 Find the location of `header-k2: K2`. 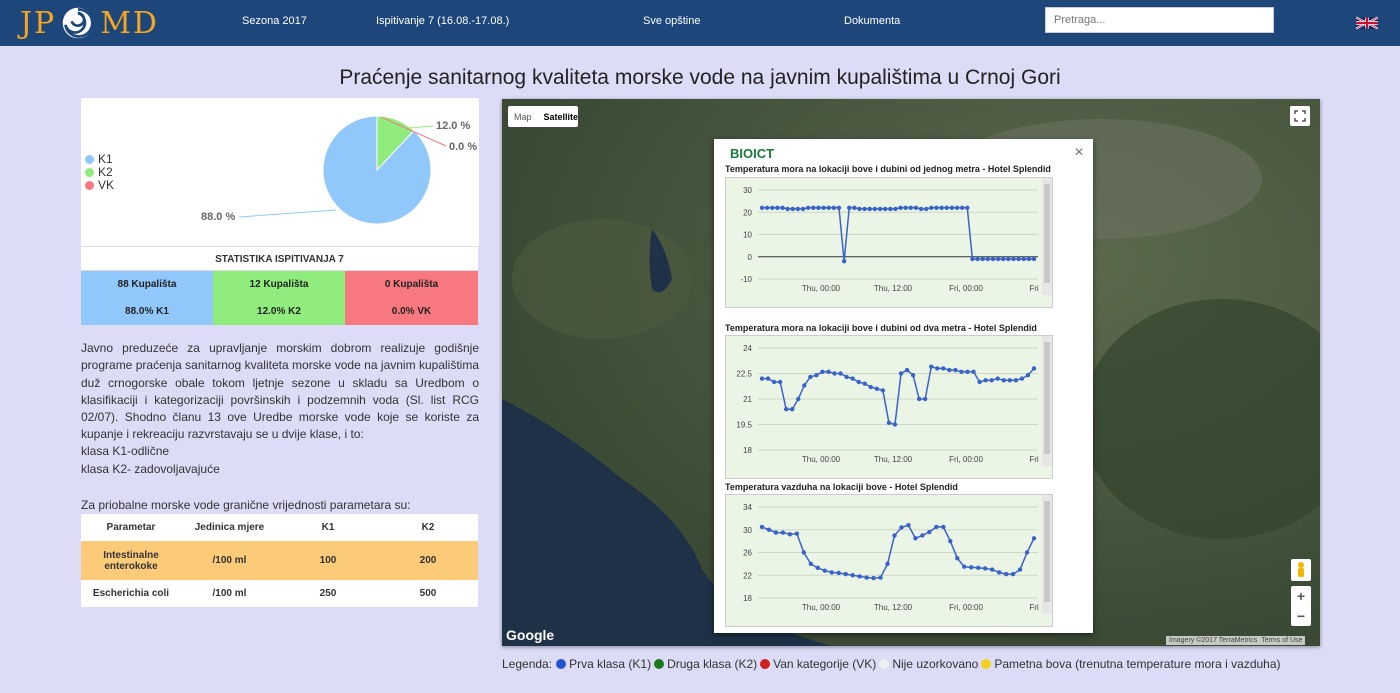

header-k2: K2 is located at coordinates (428, 527).